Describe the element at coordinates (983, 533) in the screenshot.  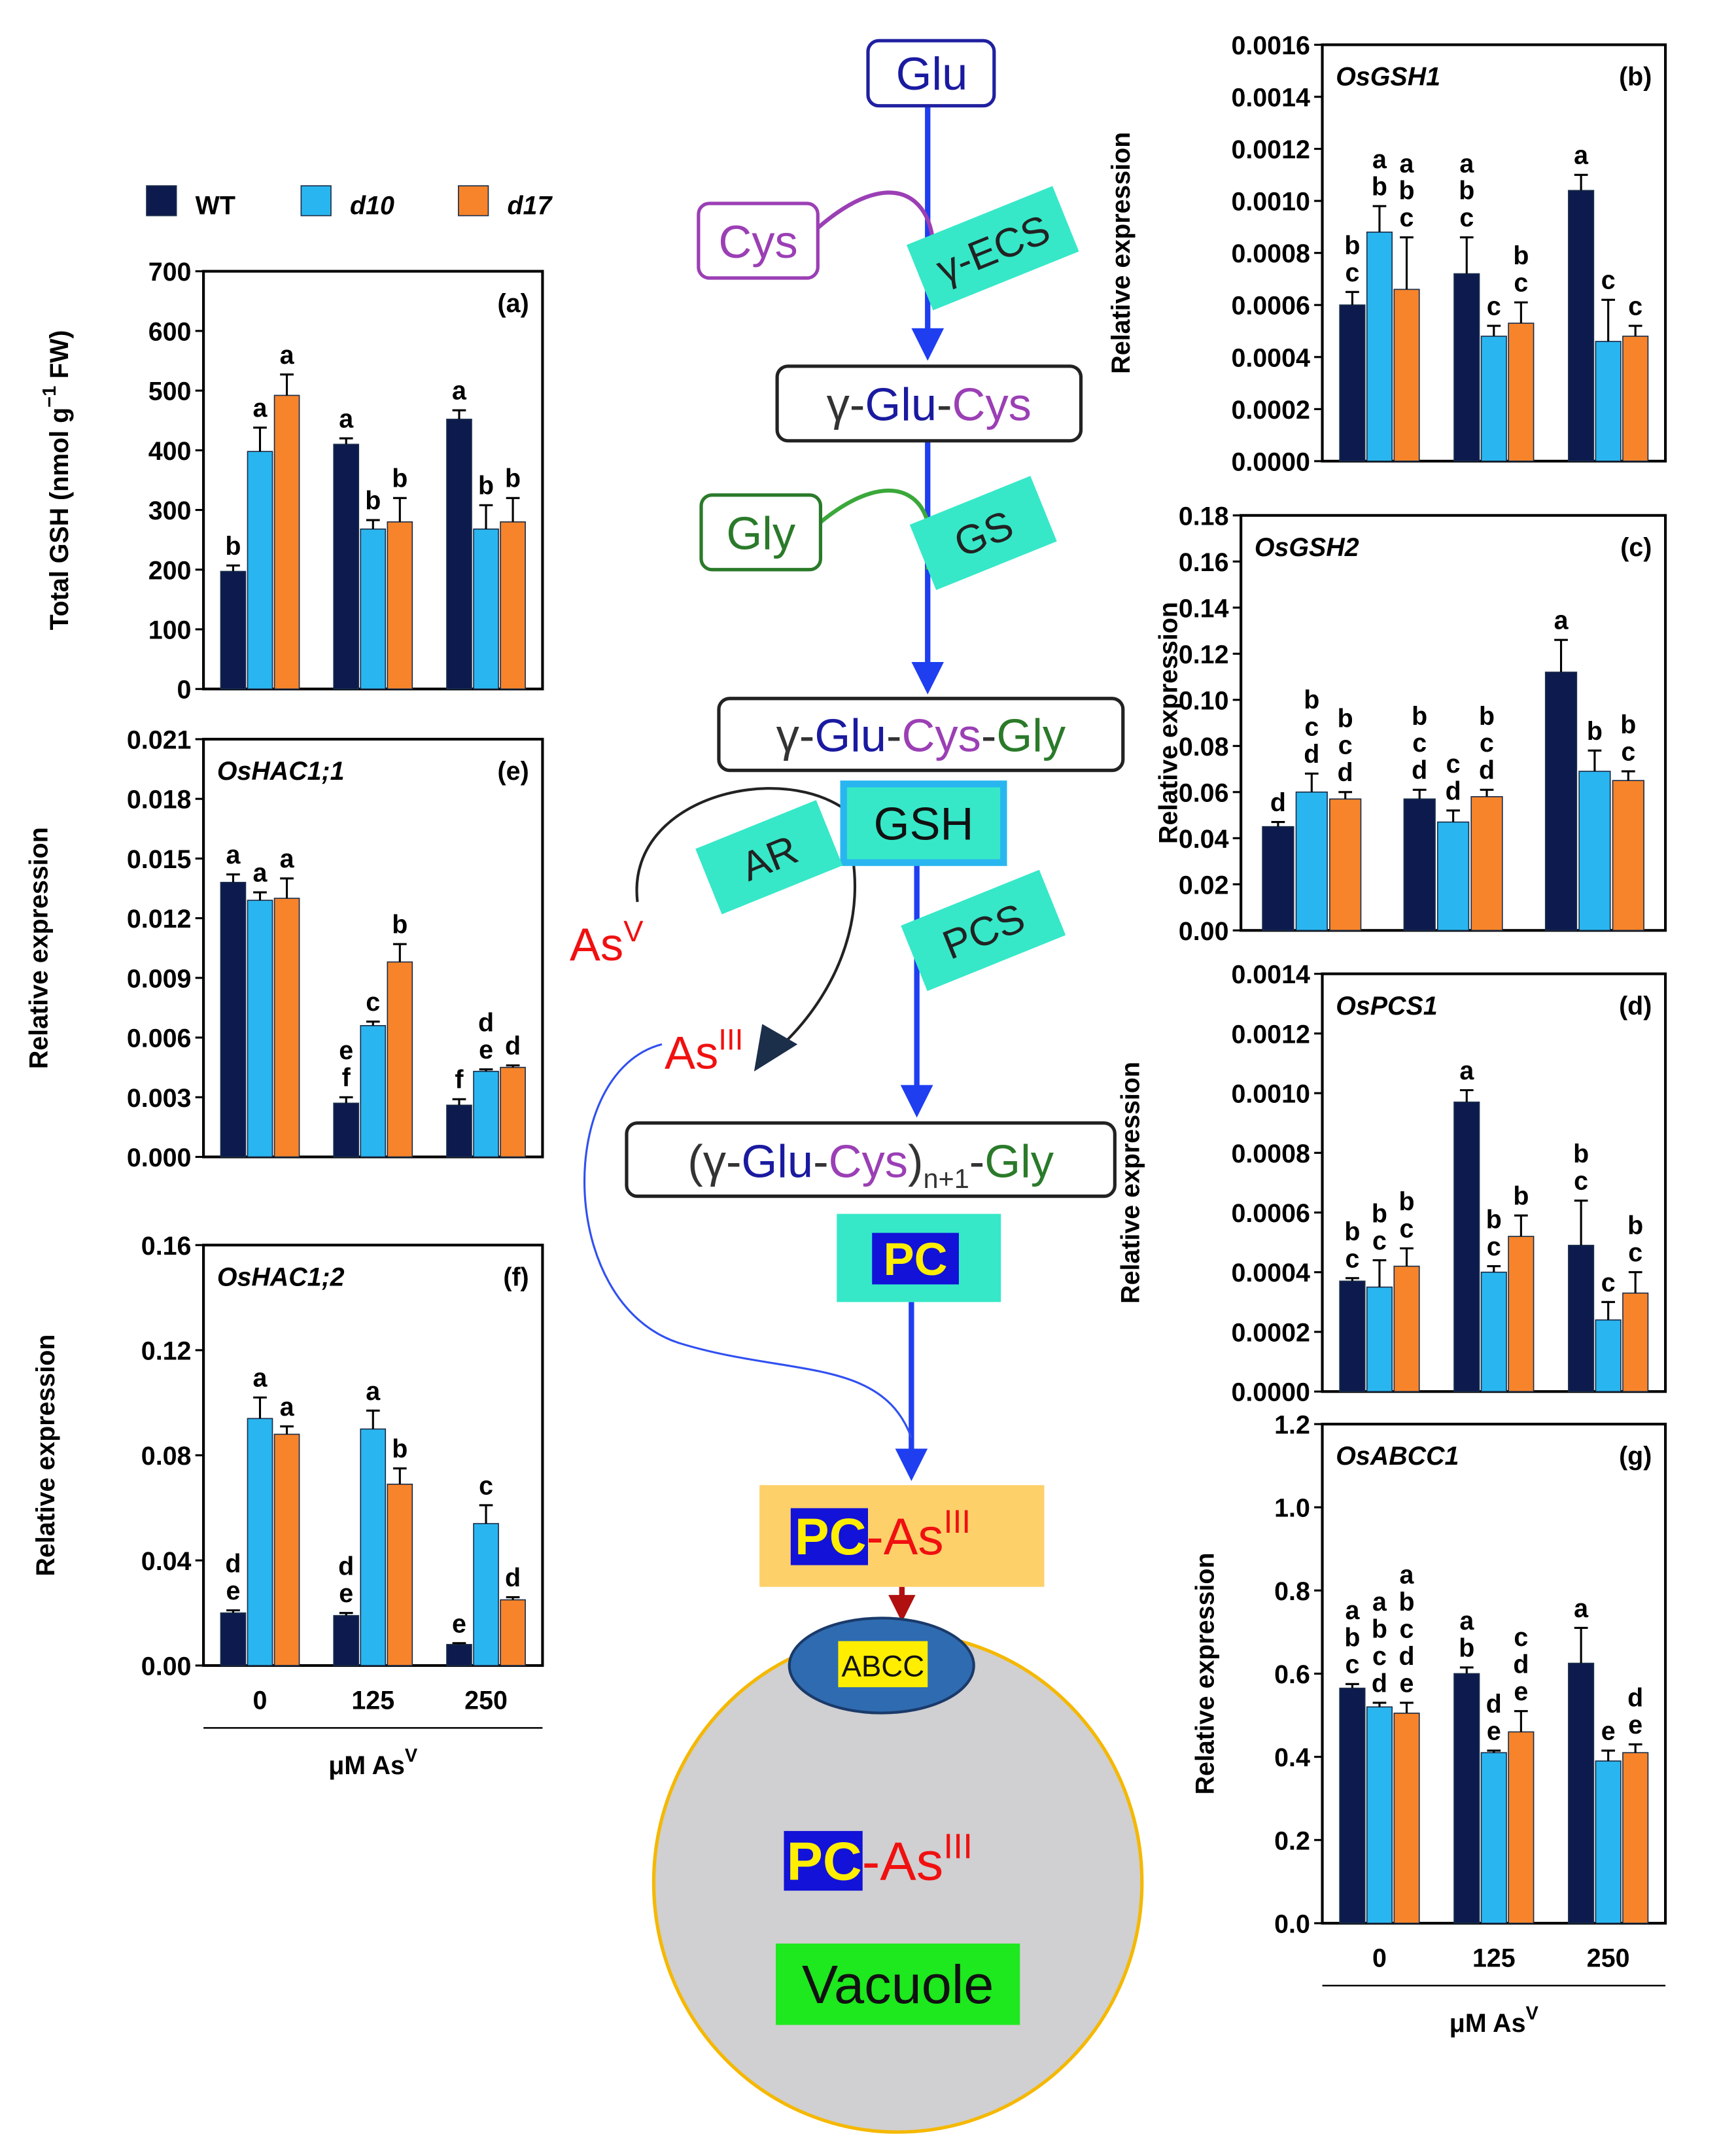
I see `enzyme-box` at that location.